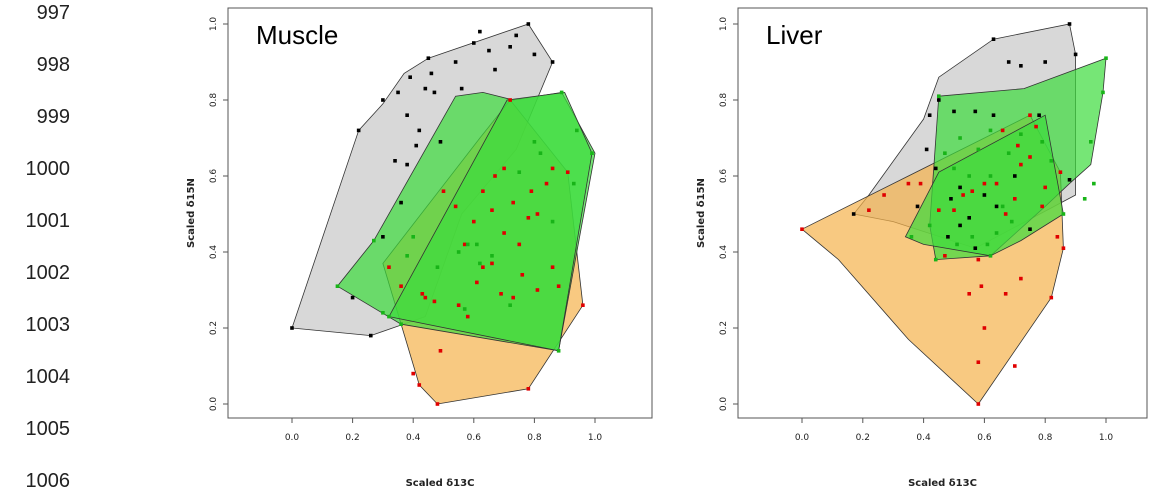 Image resolution: width=1152 pixels, height=493 pixels. Describe the element at coordinates (724, 176) in the screenshot. I see `y-tick-label: 0.6` at that location.